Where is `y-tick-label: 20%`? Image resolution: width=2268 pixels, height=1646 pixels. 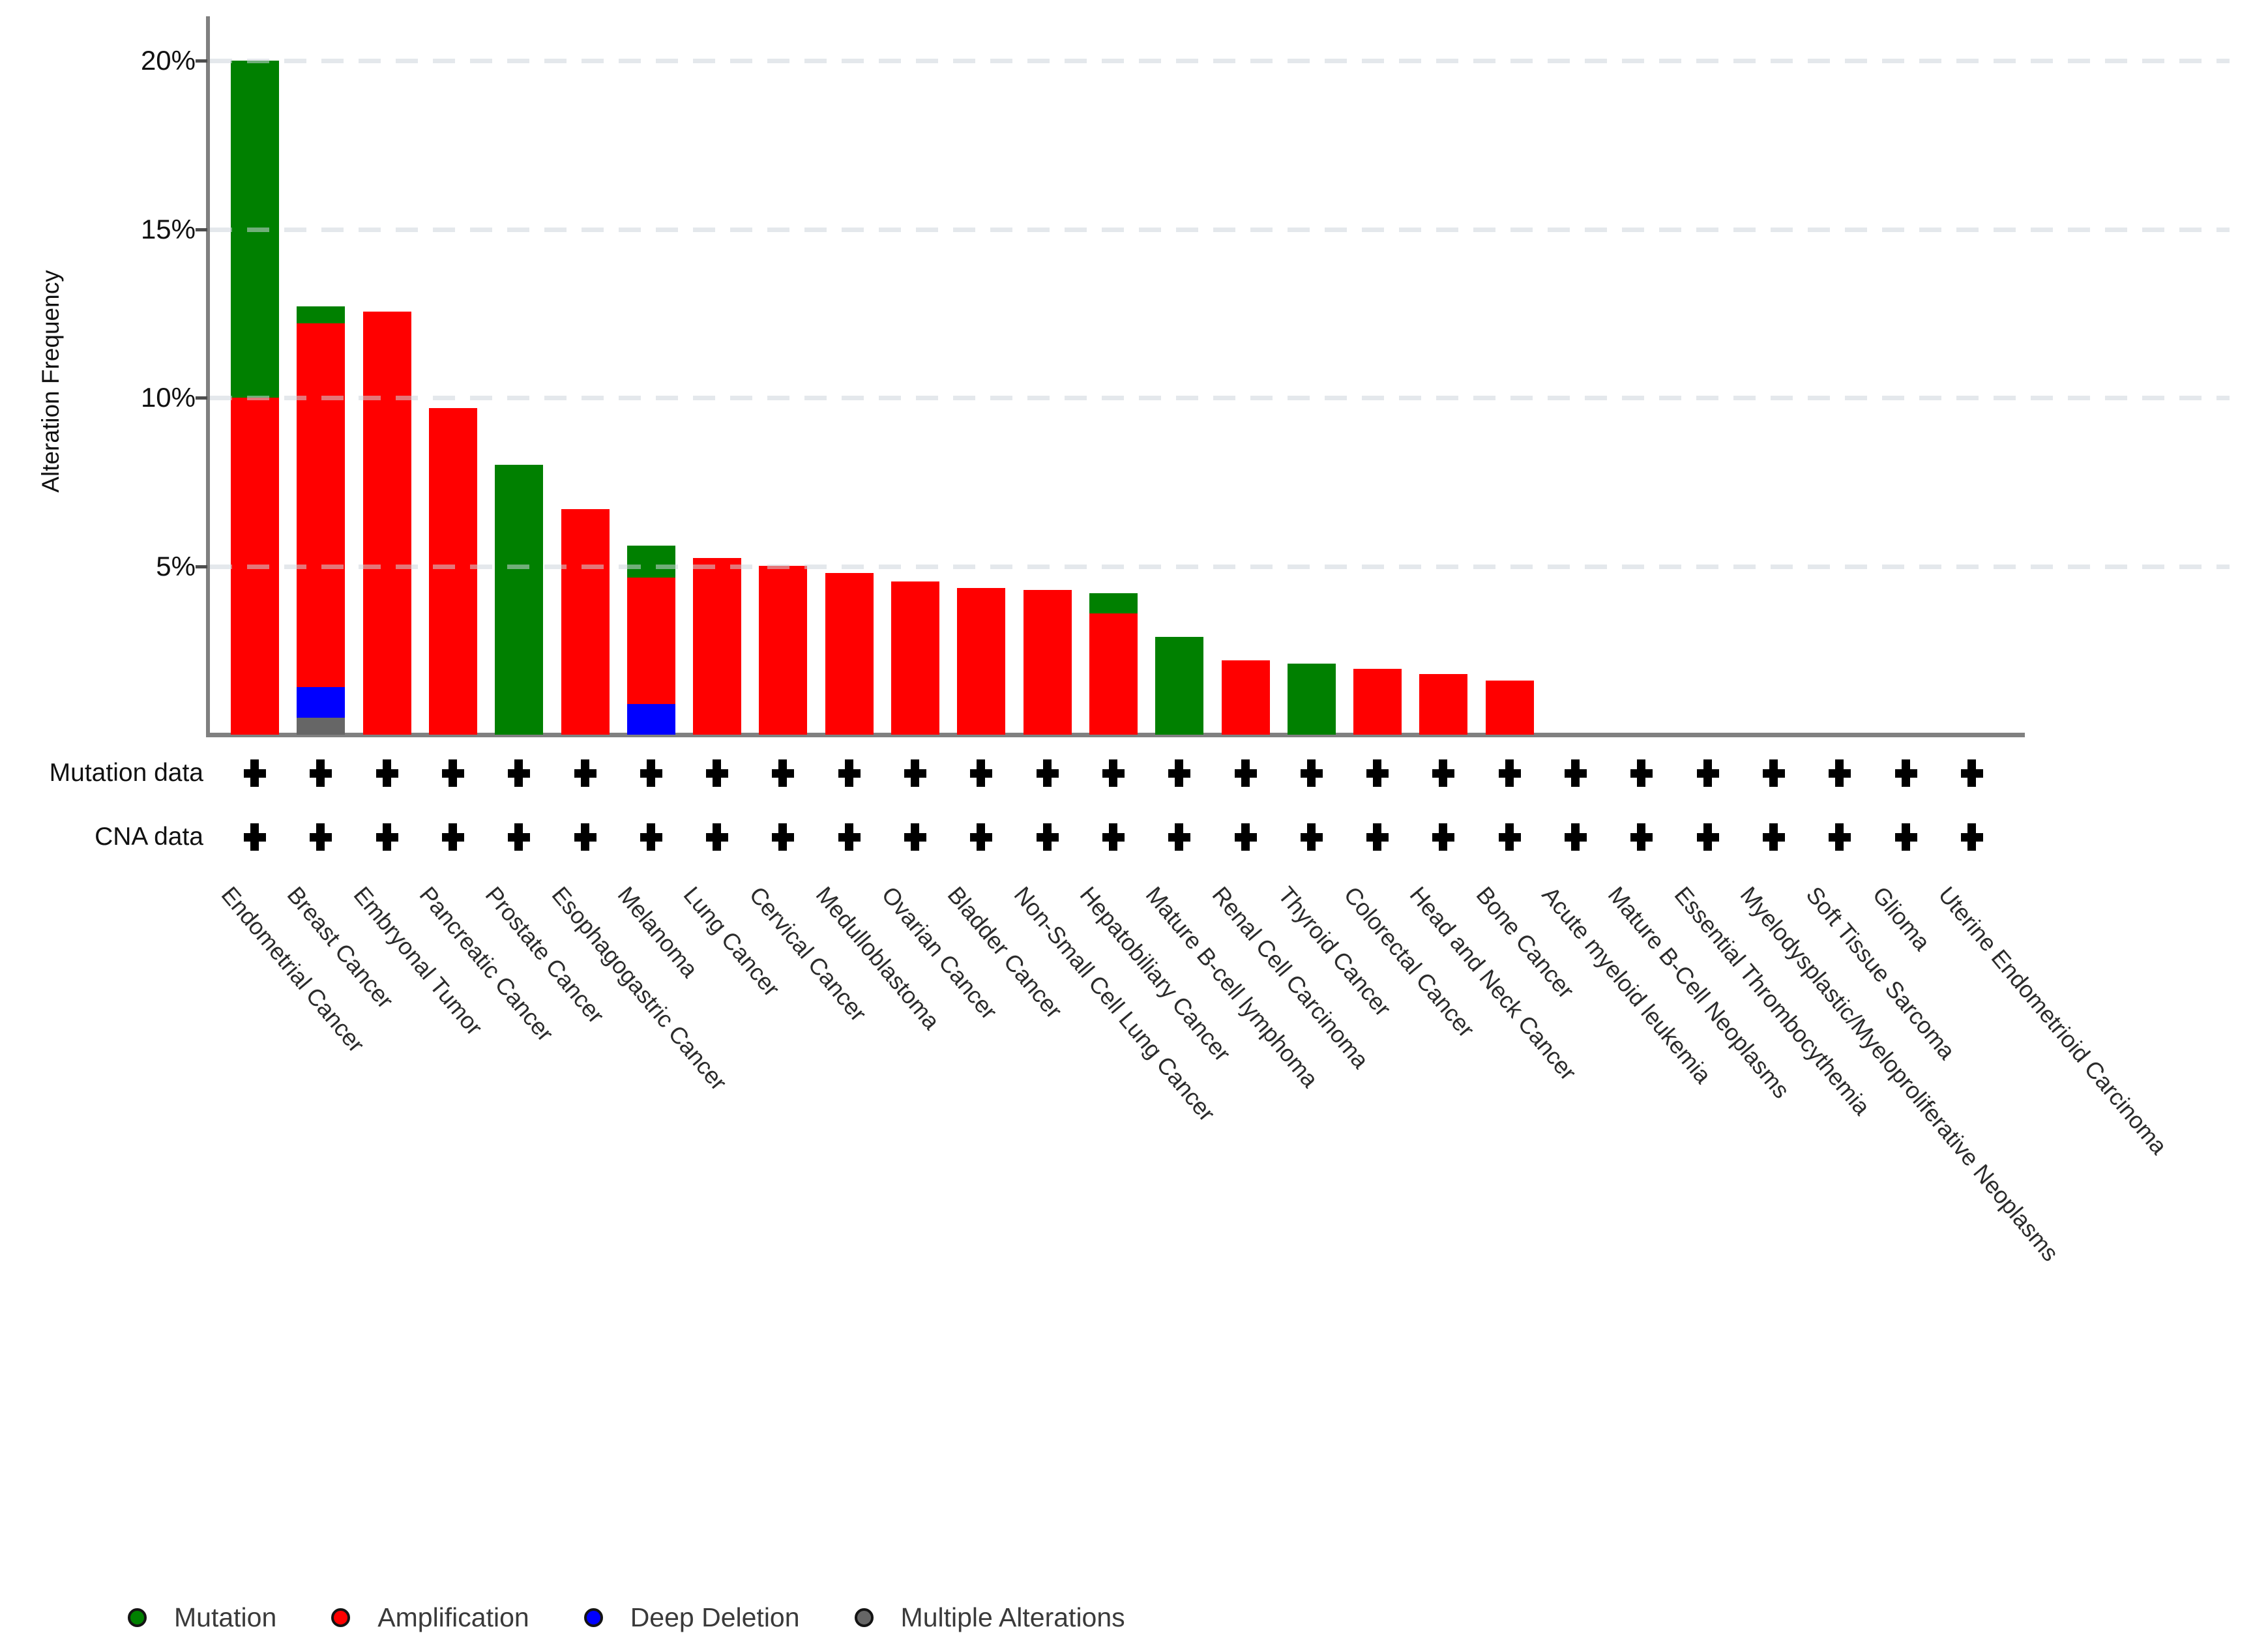
y-tick-label: 20% is located at coordinates (168, 60).